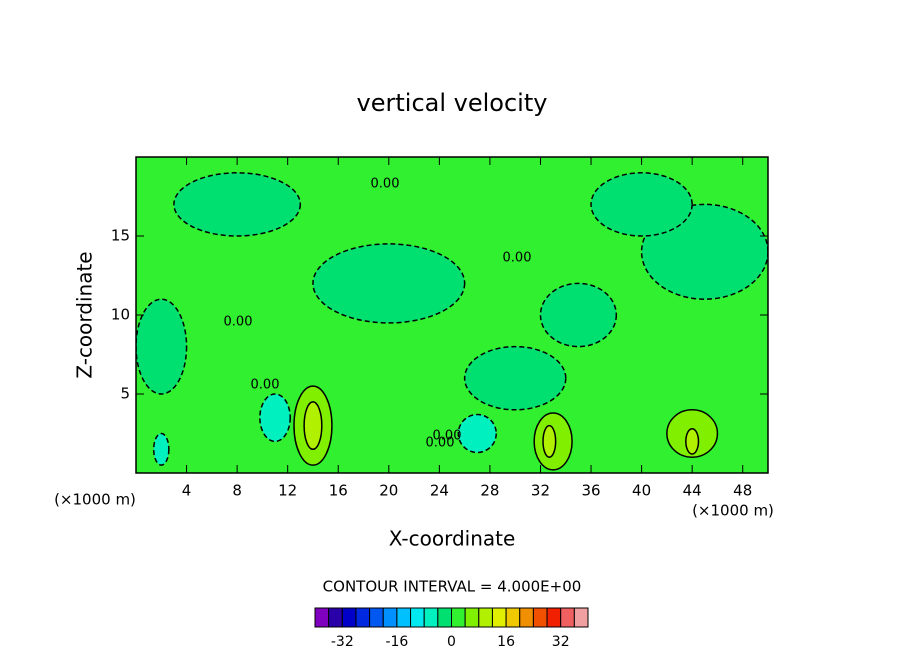 This screenshot has height=658, width=904. Describe the element at coordinates (452, 103) in the screenshot. I see `chart-title: vertical velocity` at that location.